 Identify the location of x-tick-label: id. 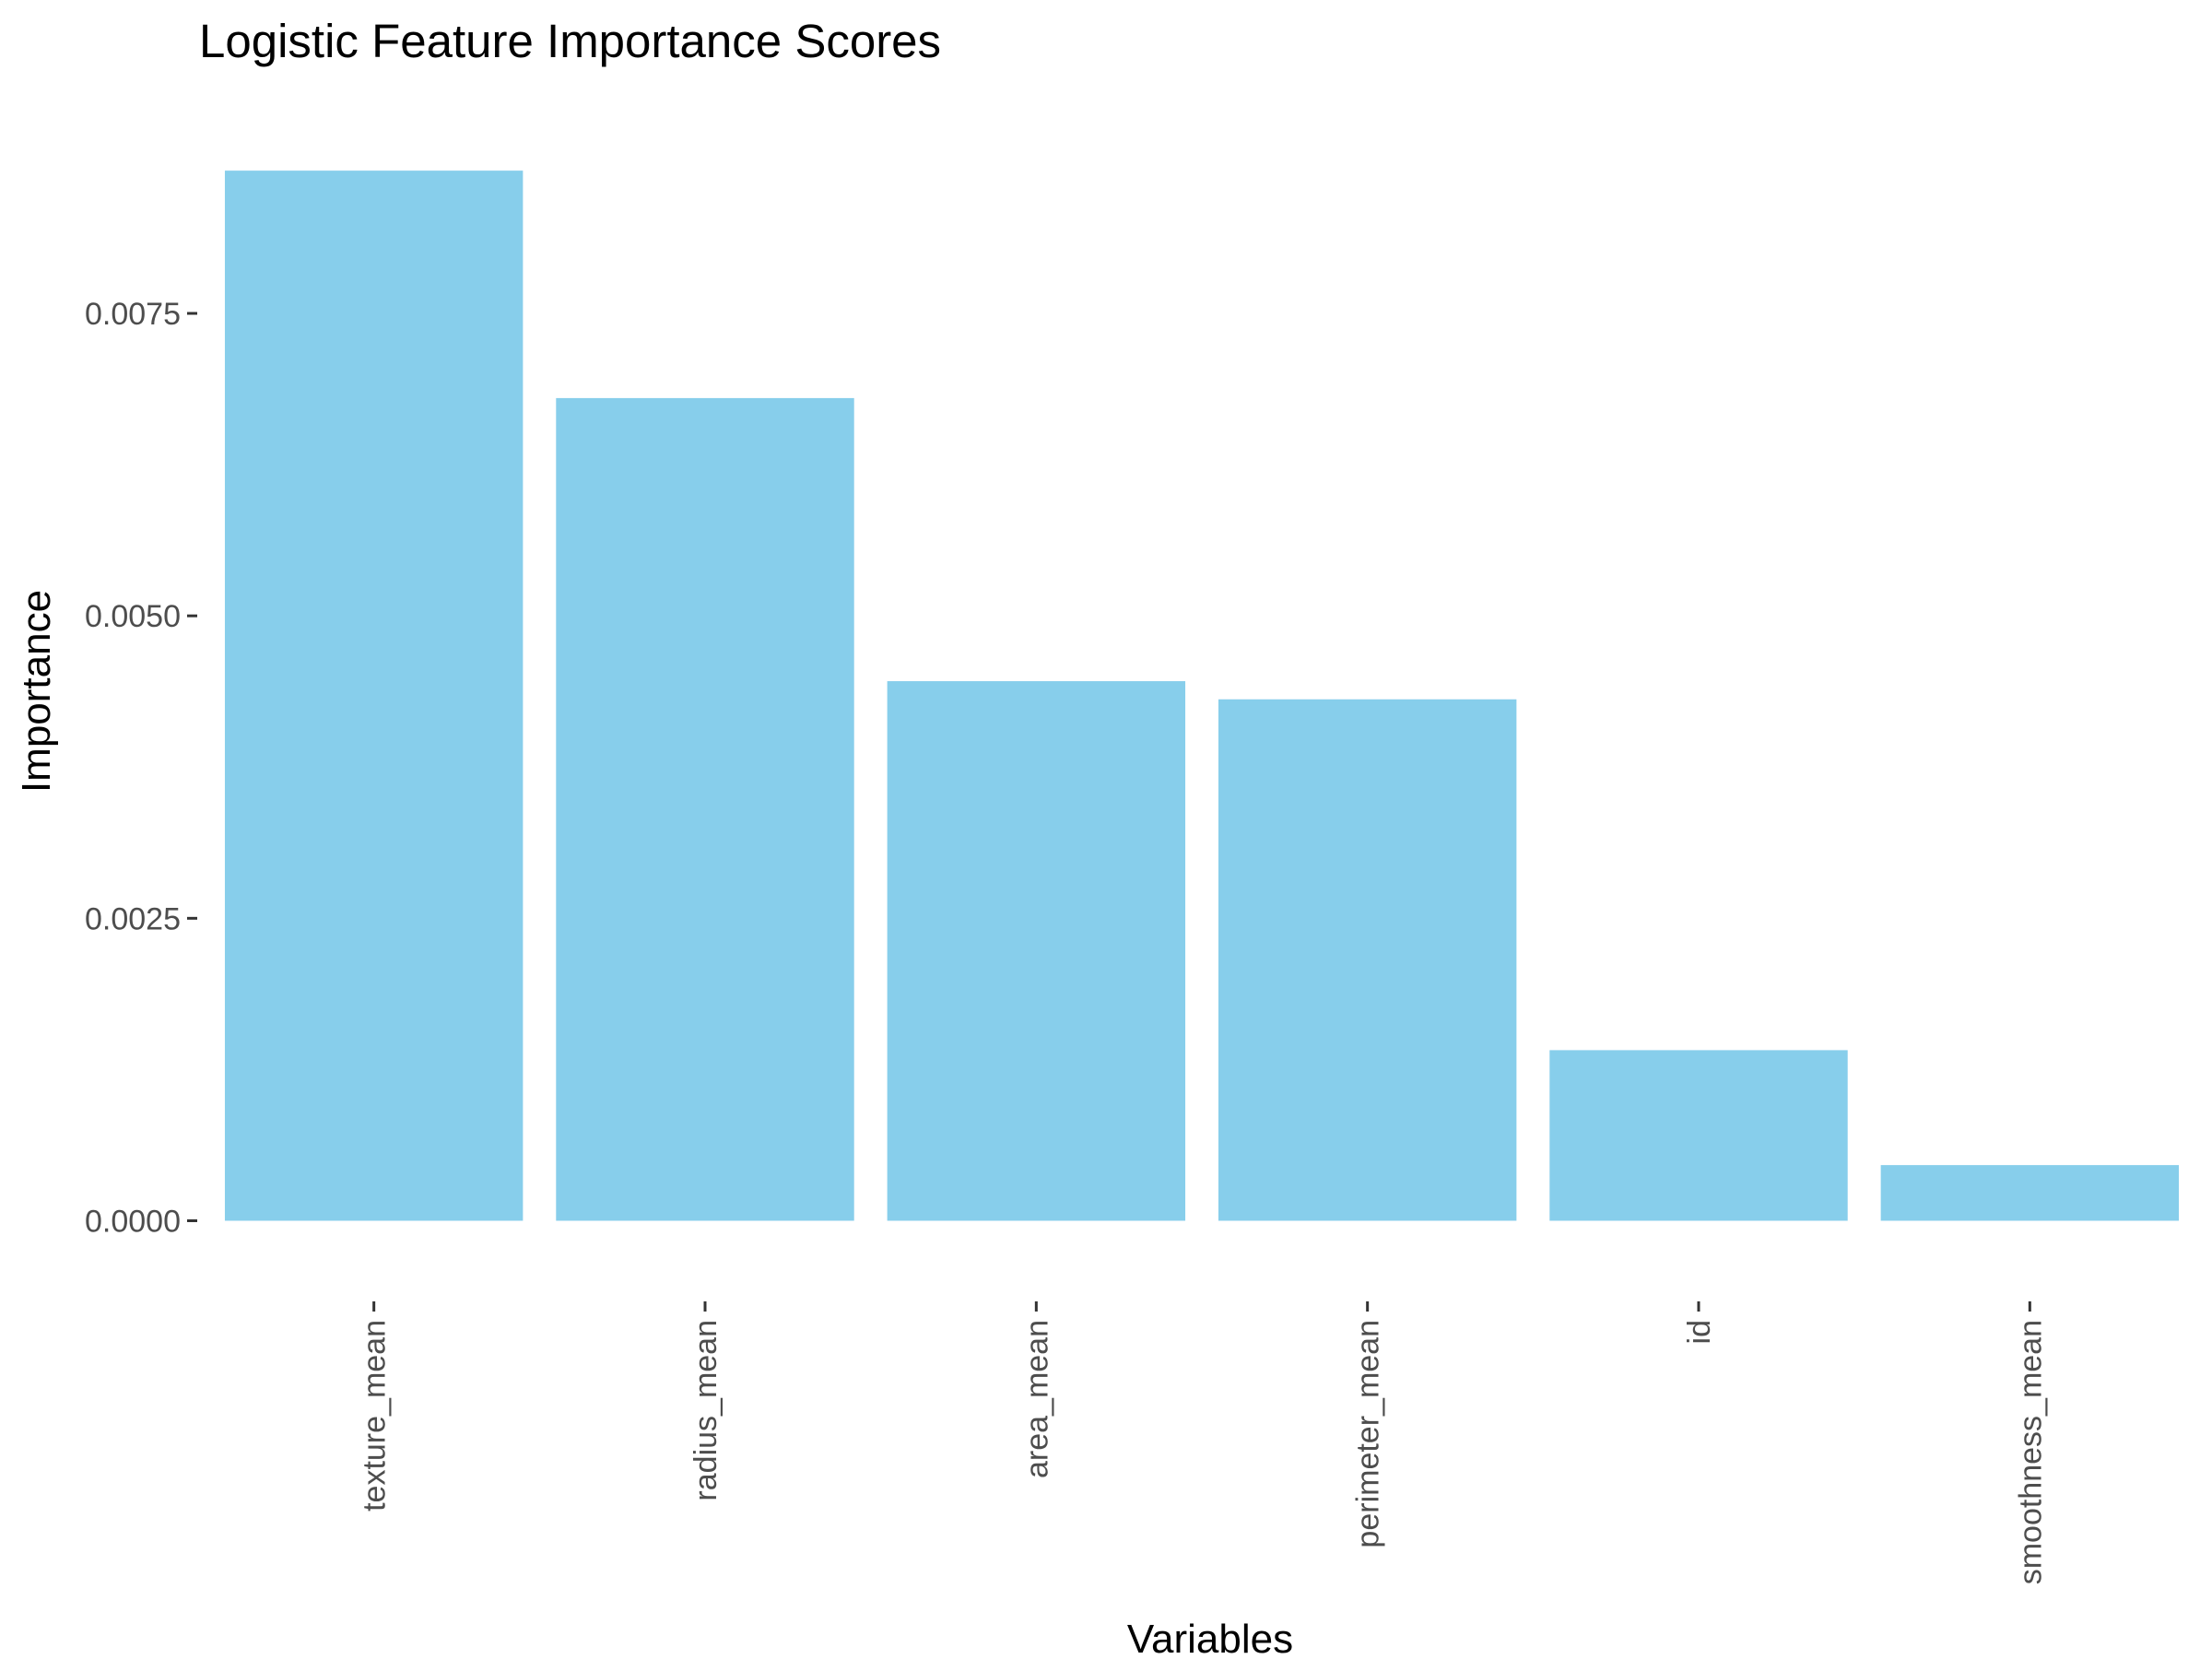
(1699, 1332).